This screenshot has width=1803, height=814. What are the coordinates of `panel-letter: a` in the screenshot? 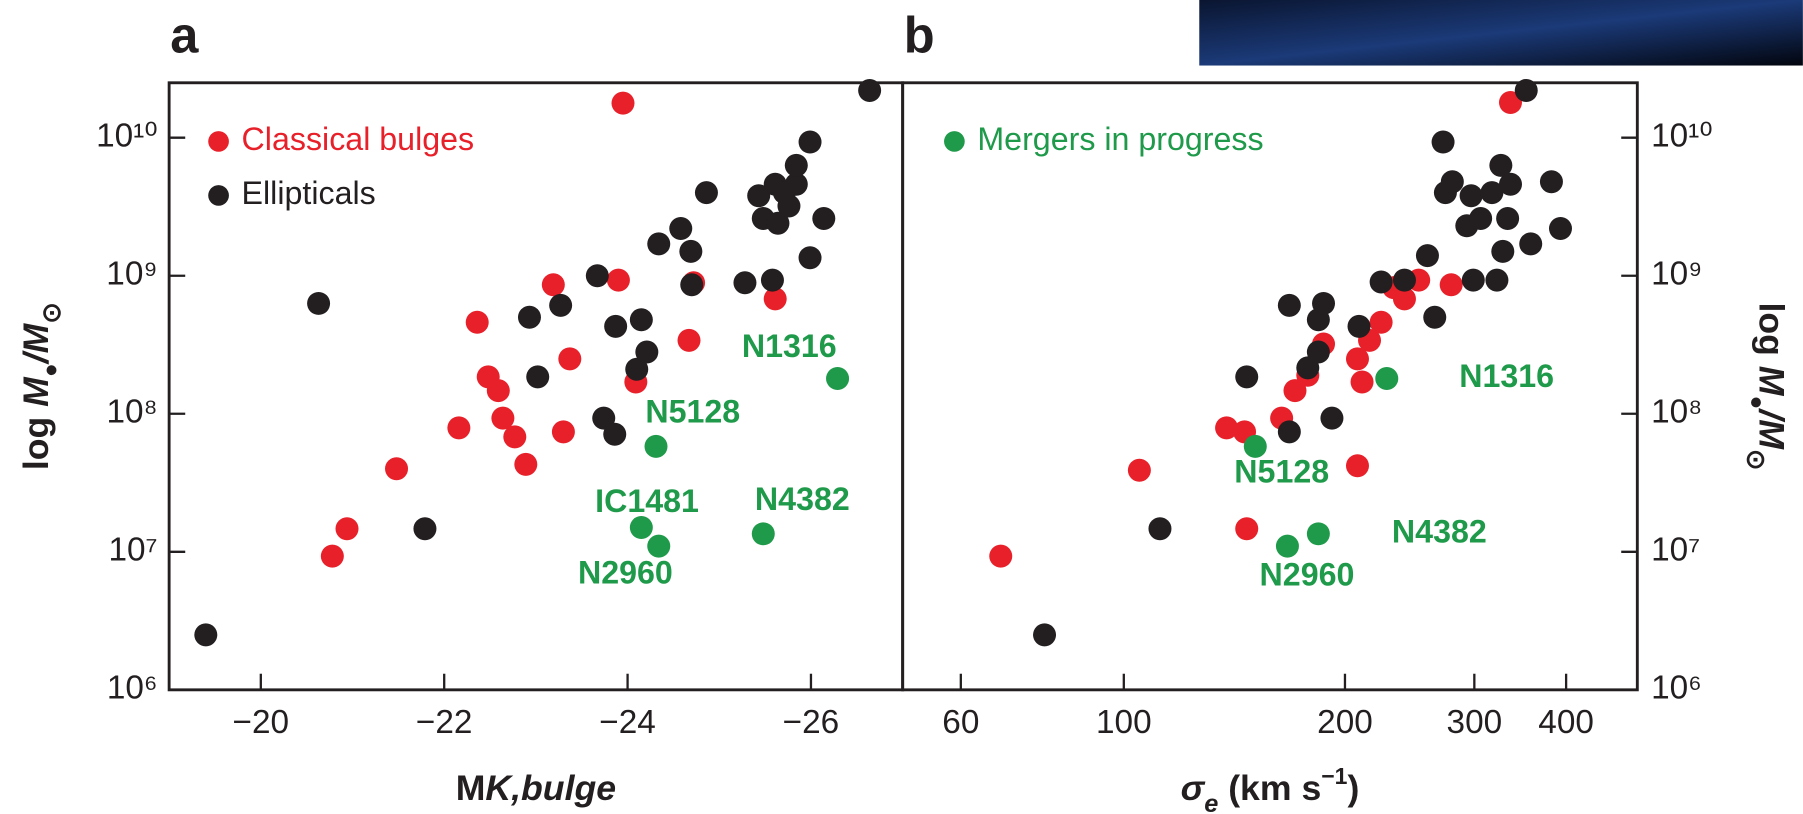 It's located at (184, 34).